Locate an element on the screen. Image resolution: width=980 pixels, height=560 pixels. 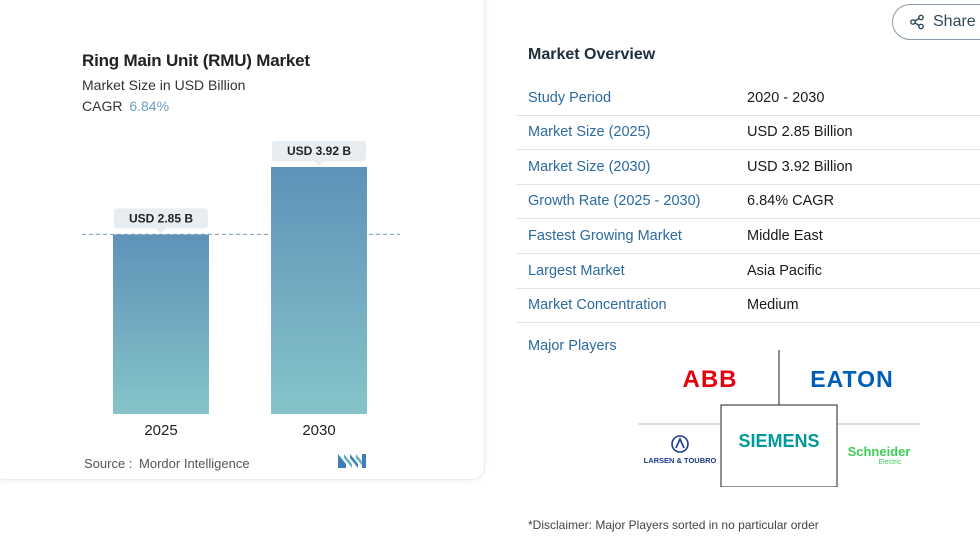
overview-value: 2020 - 2030 is located at coordinates (786, 98).